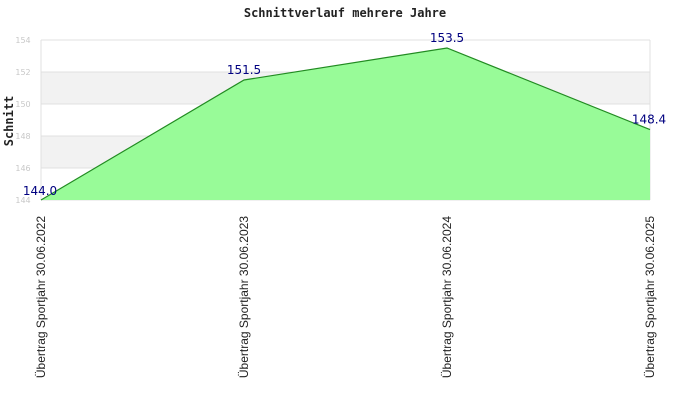 Image resolution: width=690 pixels, height=420 pixels. I want to click on data-label: 148.4, so click(649, 120).